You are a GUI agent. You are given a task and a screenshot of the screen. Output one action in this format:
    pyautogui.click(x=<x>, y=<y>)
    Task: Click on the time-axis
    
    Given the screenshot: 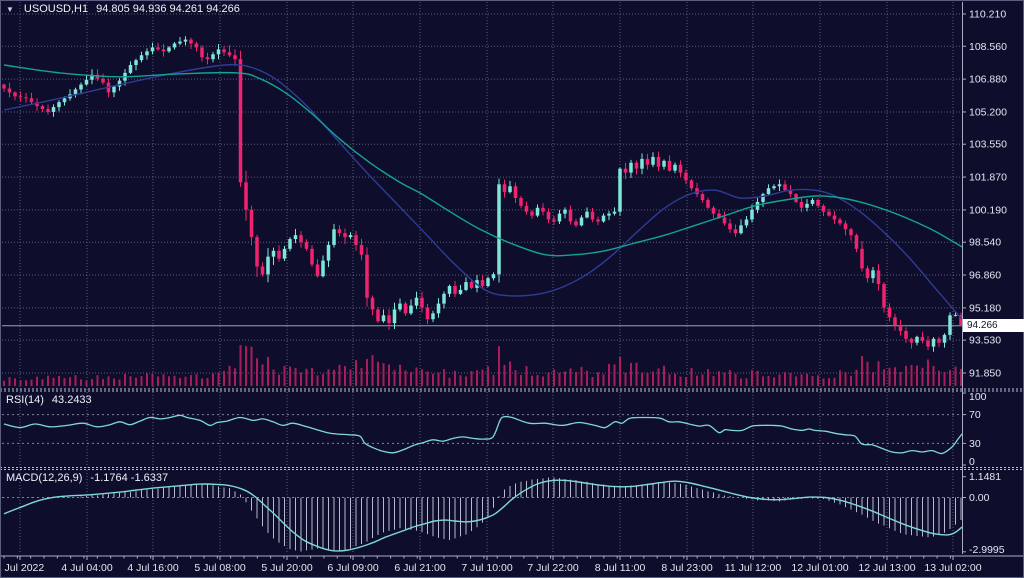 What is the action you would take?
    pyautogui.click(x=512, y=567)
    